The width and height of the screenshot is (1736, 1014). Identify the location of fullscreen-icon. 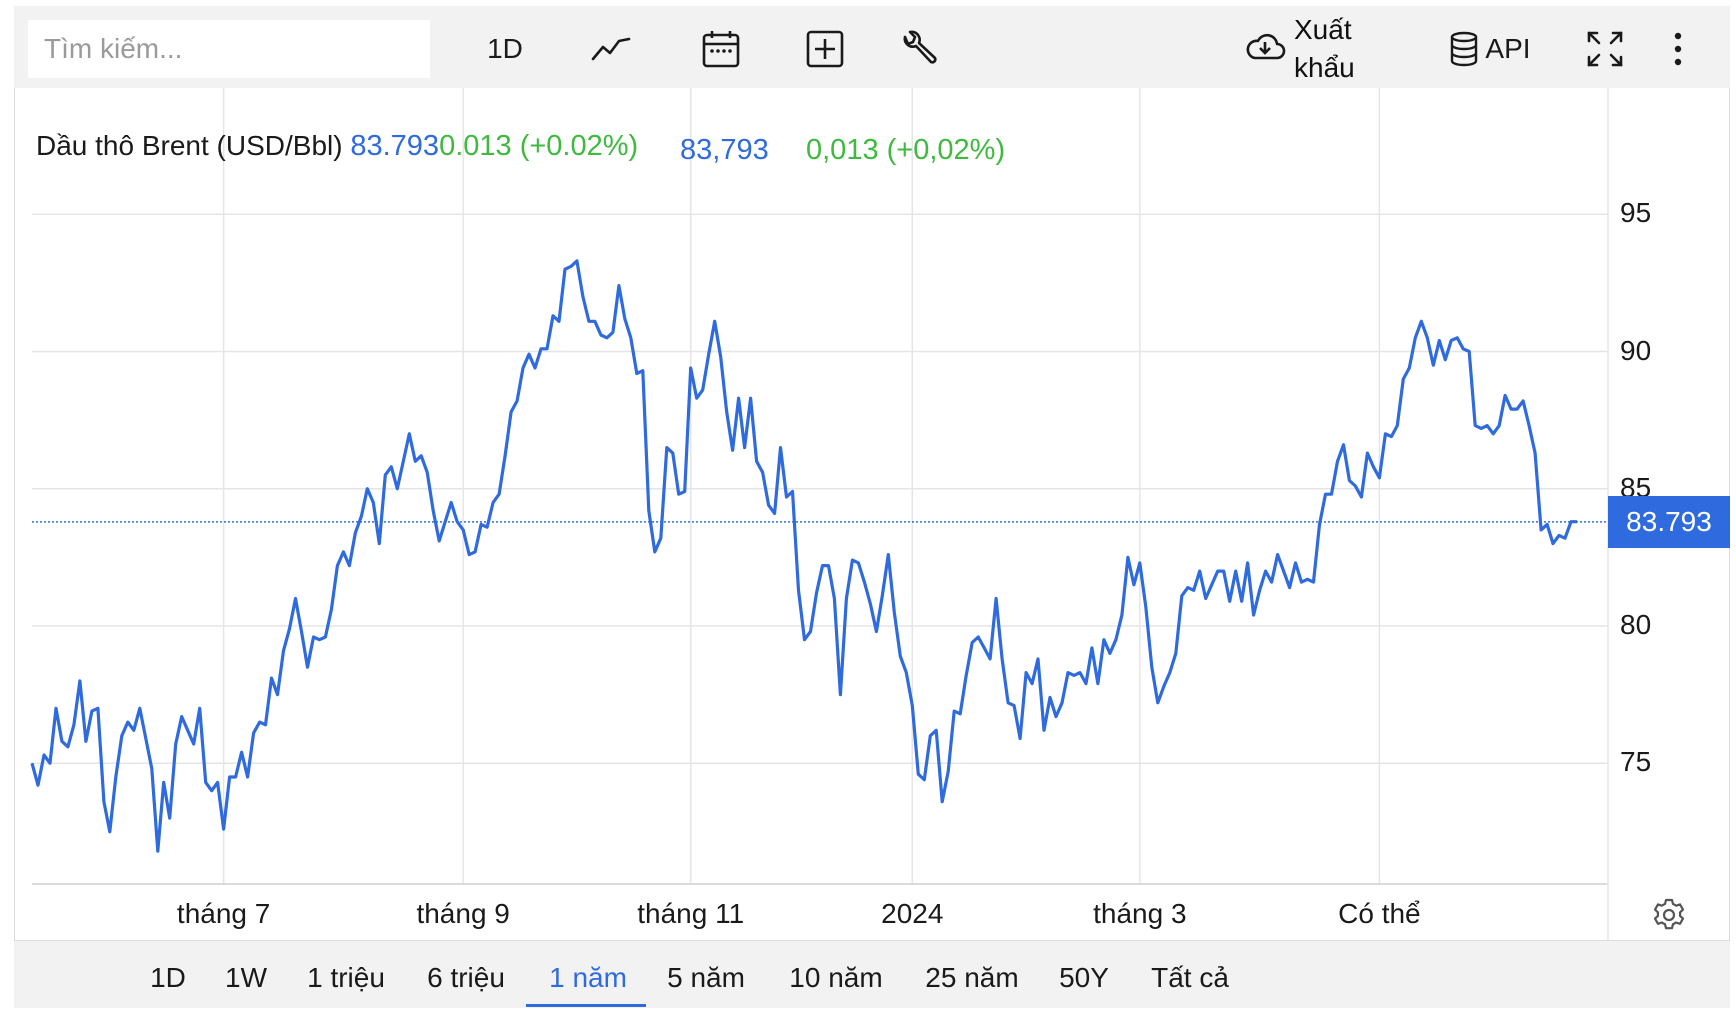
(1605, 49).